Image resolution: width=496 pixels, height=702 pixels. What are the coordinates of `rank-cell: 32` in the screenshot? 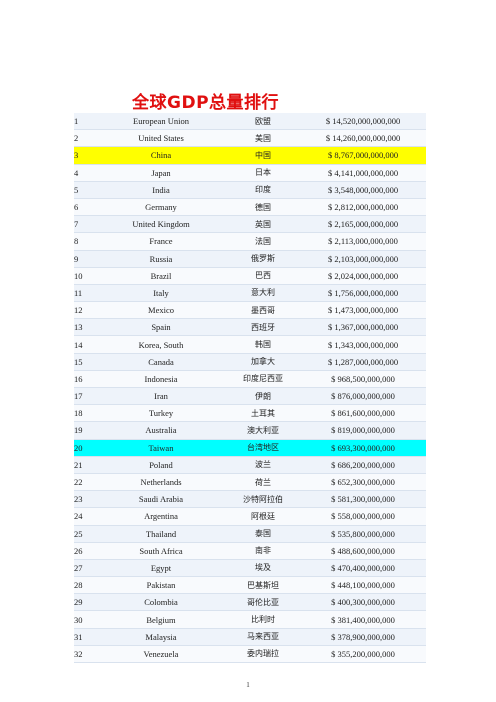 It's located at (85, 654).